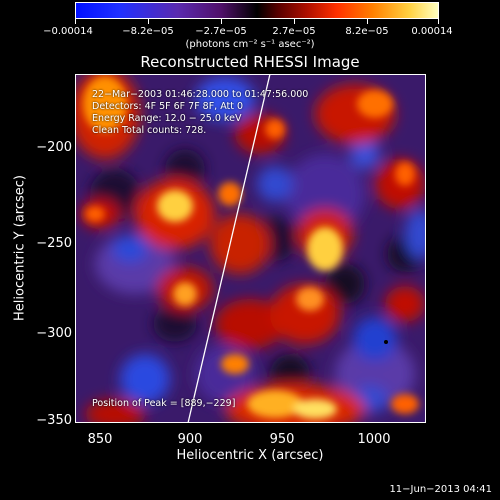 This screenshot has height=500, width=500. Describe the element at coordinates (54, 243) in the screenshot. I see `y-tick-label: −250` at that location.